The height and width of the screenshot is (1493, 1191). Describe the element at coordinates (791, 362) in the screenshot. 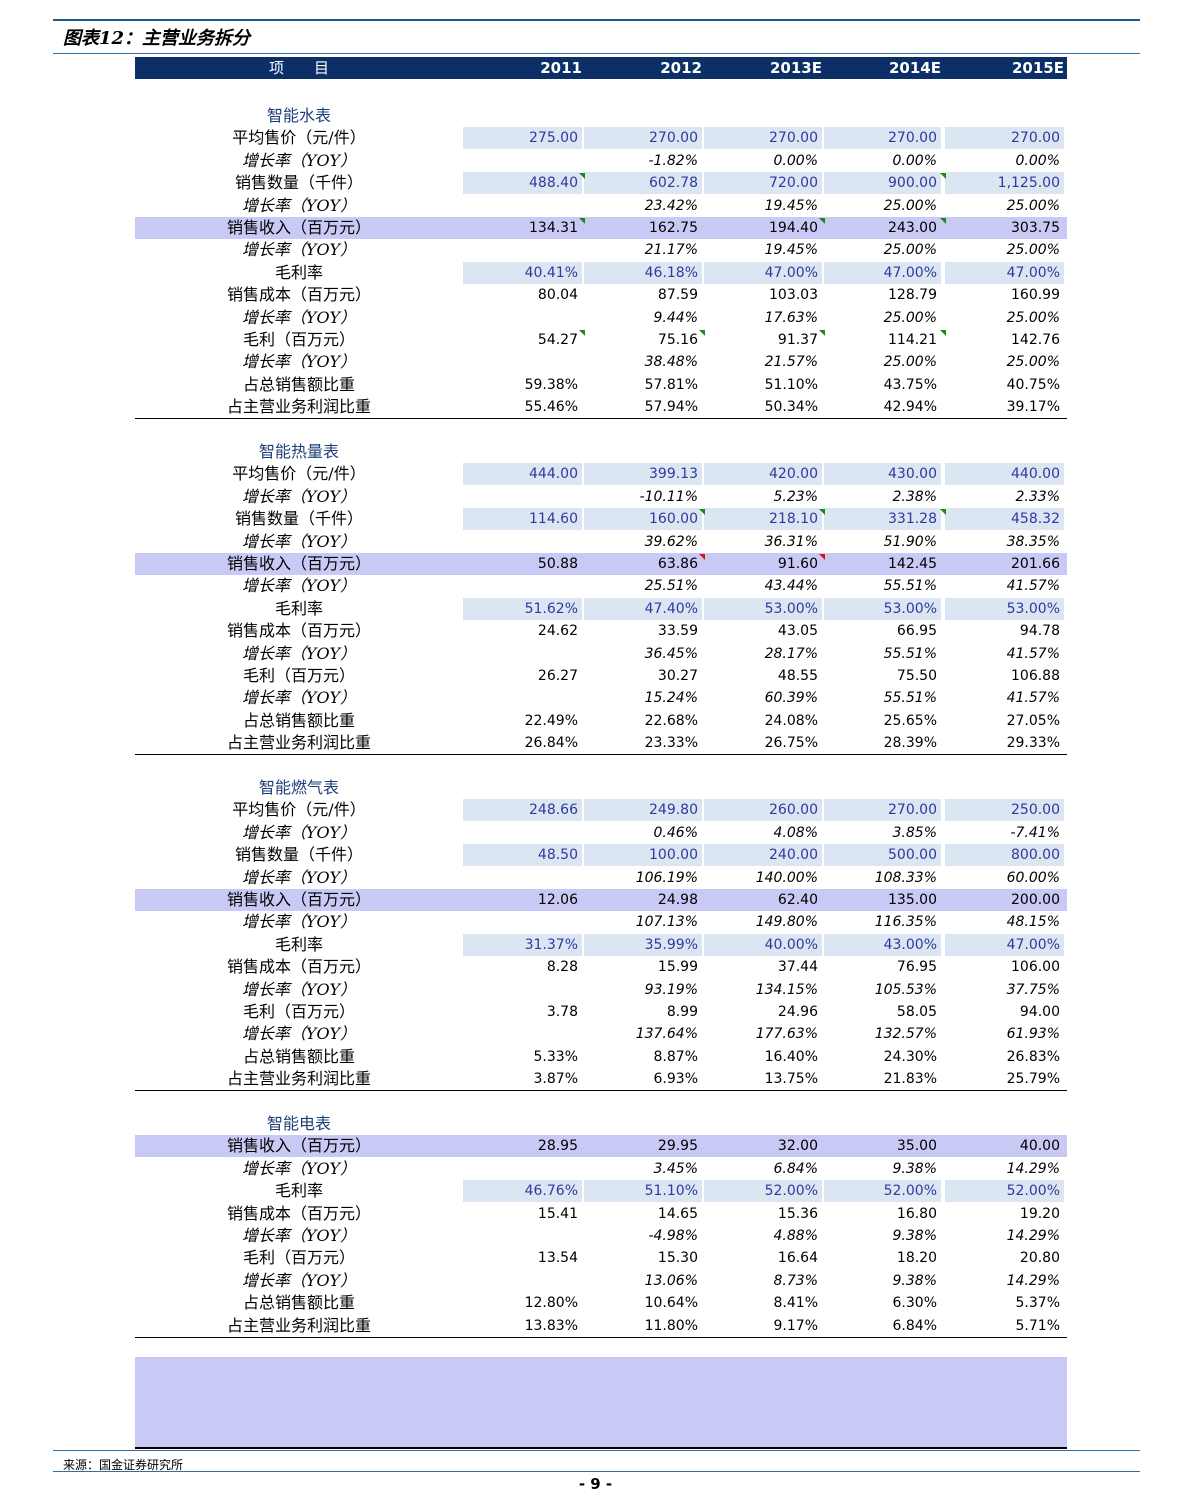

I see `value-cell: 21.57%` at that location.